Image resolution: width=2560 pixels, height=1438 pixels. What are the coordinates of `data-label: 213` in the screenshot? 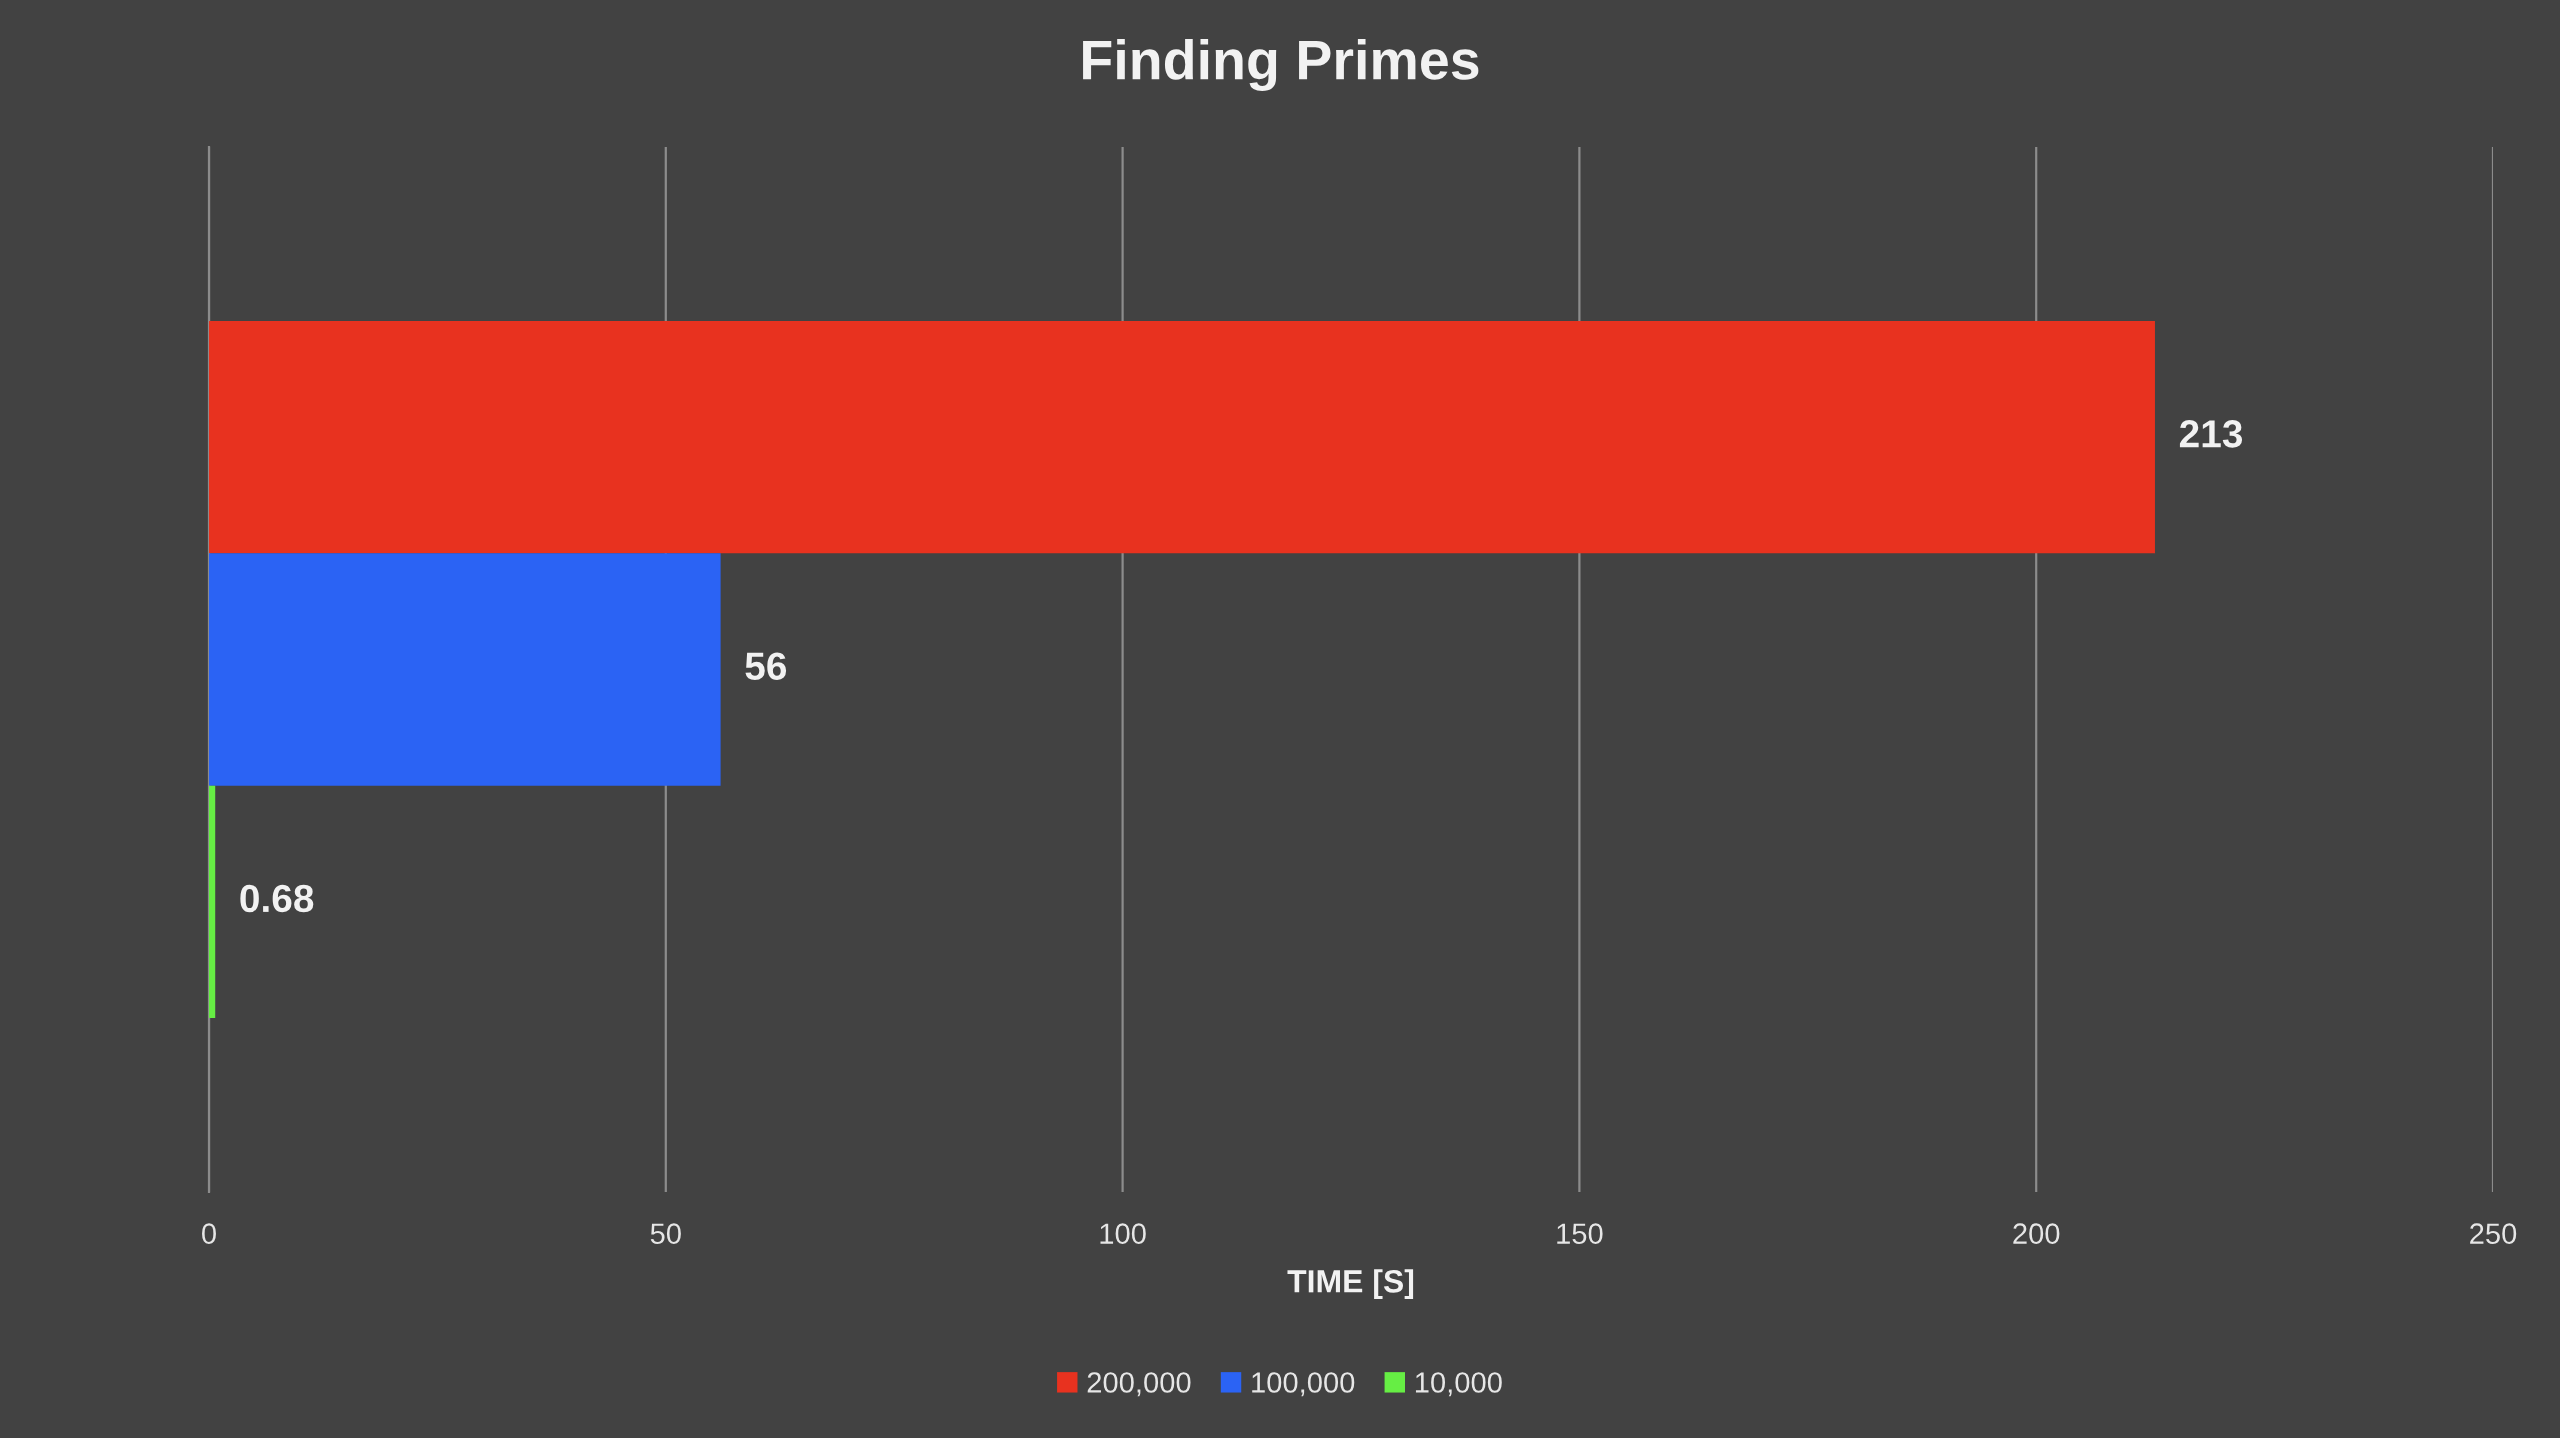 It's located at (2211, 434).